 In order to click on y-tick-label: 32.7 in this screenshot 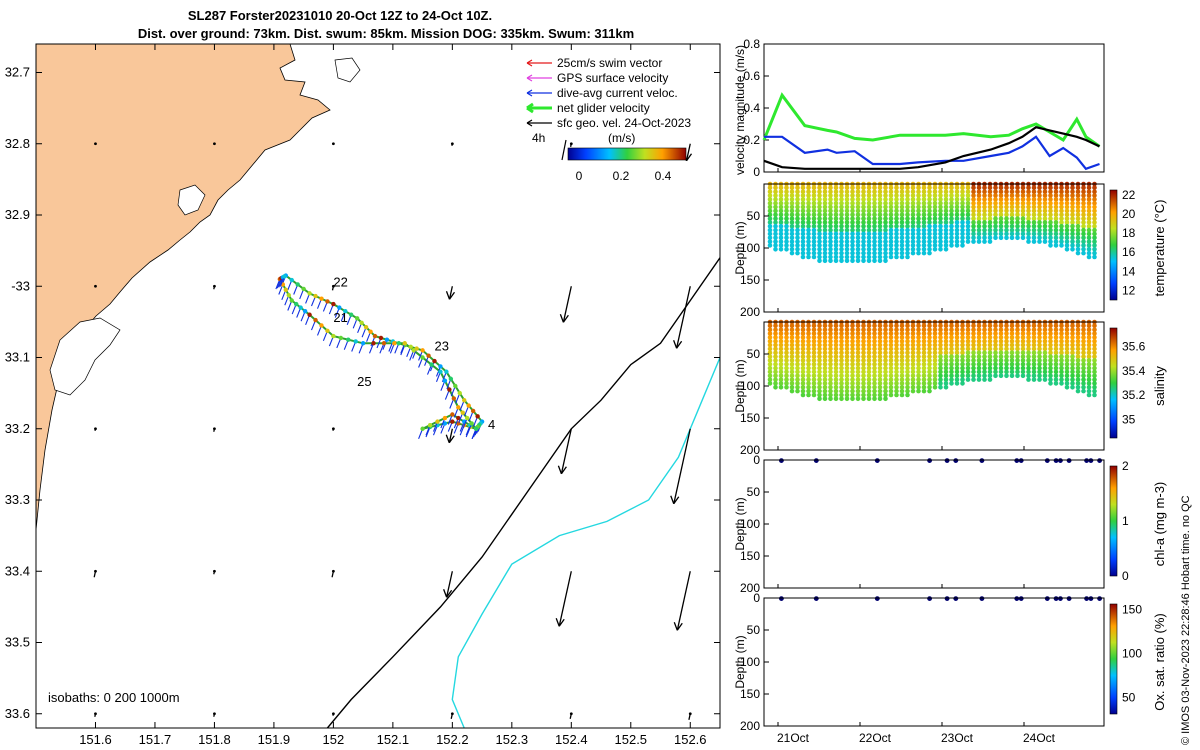, I will do `click(17, 72)`.